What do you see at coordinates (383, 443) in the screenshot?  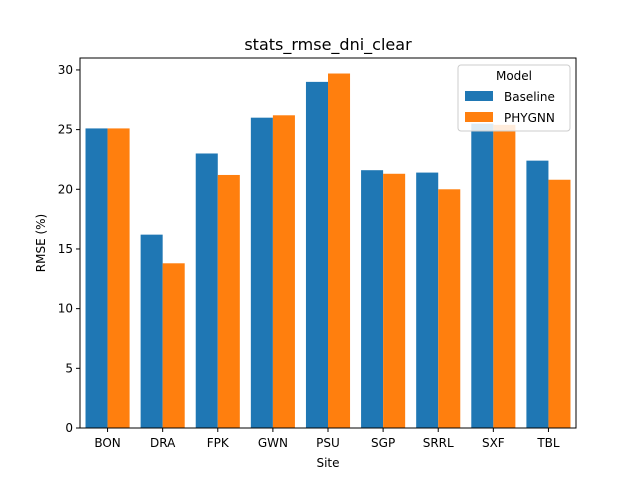 I see `x-tick-label-sgp: SGP` at bounding box center [383, 443].